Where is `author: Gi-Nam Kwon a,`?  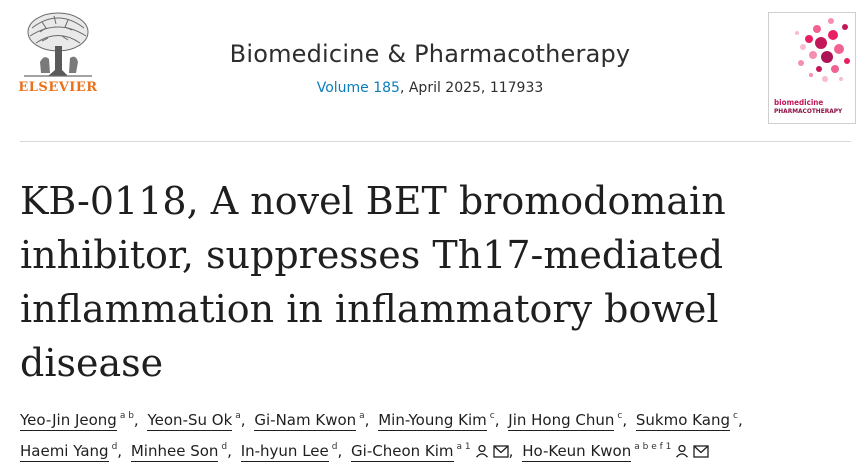
author: Gi-Nam Kwon a, is located at coordinates (313, 421).